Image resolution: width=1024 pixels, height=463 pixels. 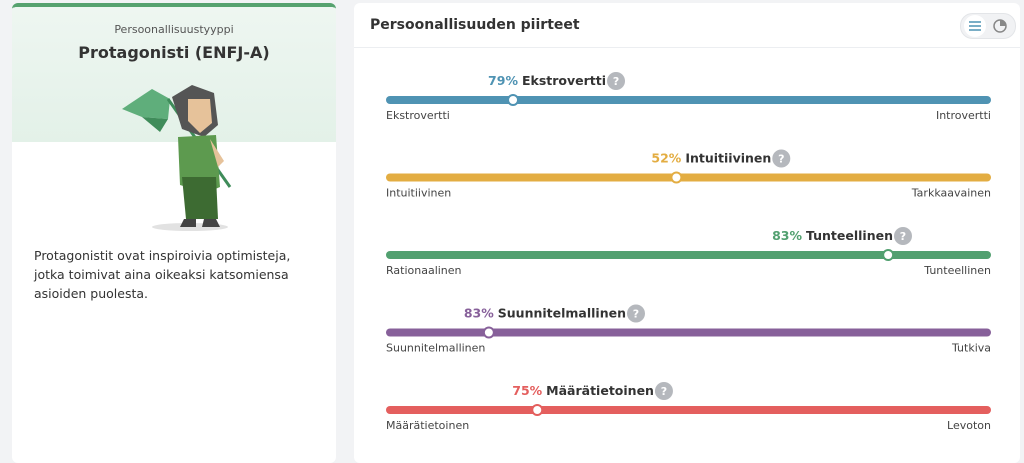 What do you see at coordinates (951, 193) in the screenshot?
I see `trait-right-label: Tarkkaavainen` at bounding box center [951, 193].